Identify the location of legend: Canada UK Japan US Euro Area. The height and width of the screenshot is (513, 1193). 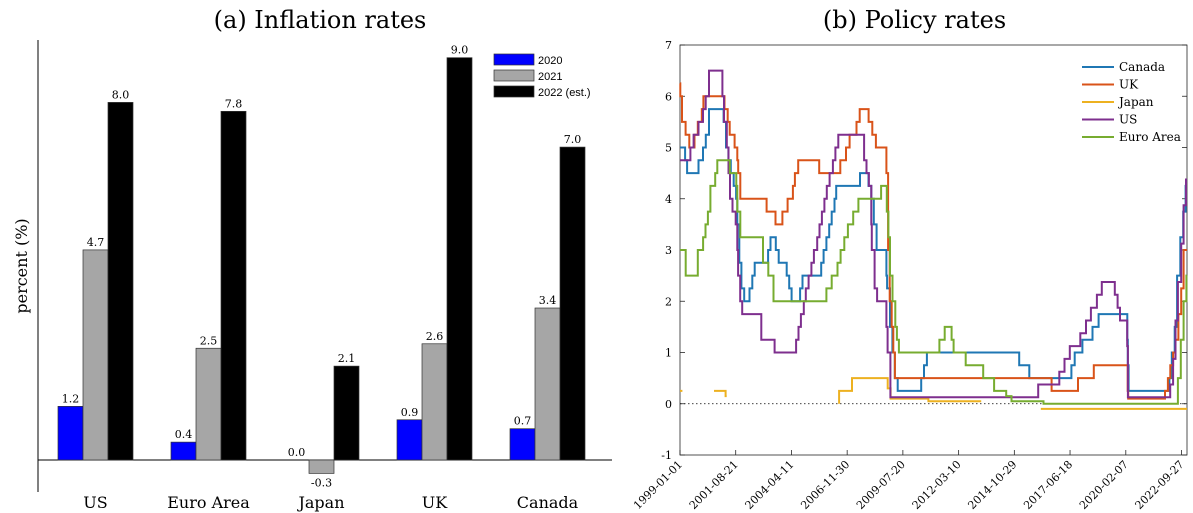
(1131, 102).